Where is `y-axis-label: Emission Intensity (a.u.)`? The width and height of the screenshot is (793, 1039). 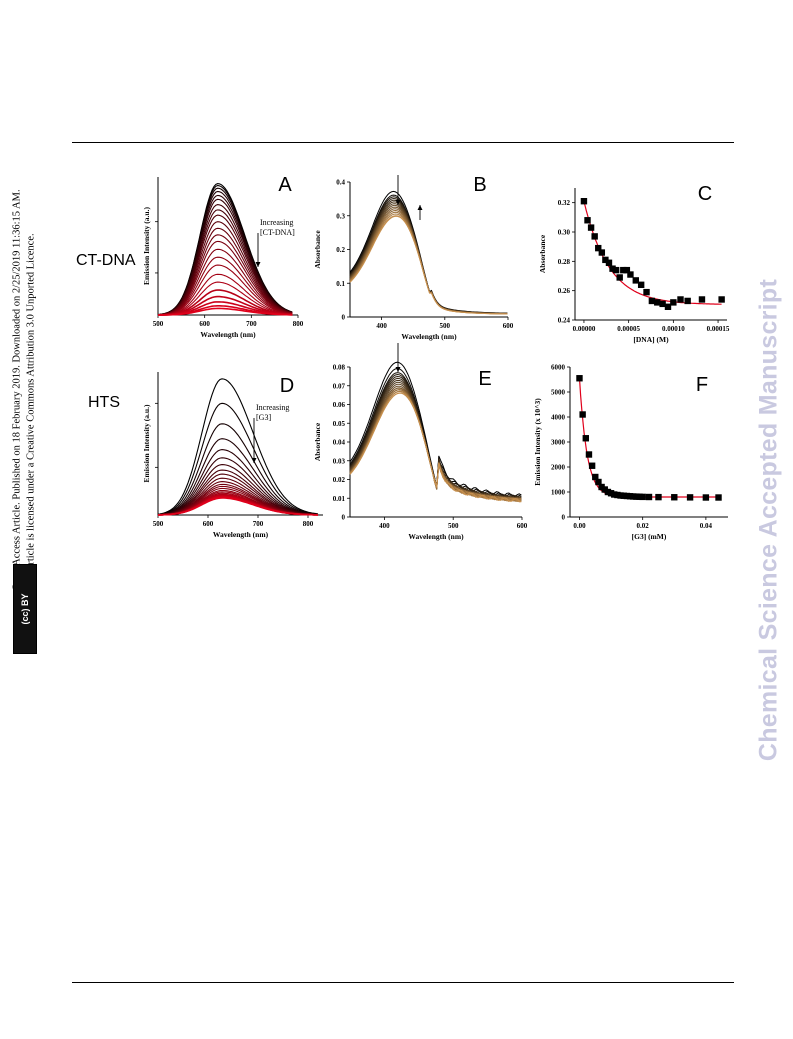
y-axis-label: Emission Intensity (a.u.) is located at coordinates (146, 443).